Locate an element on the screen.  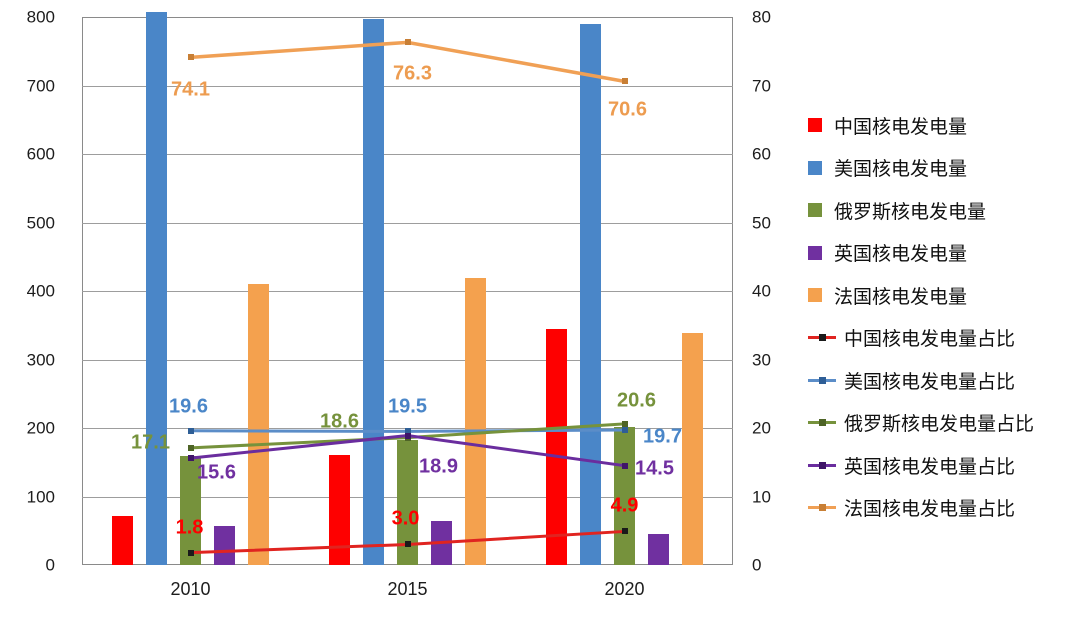
data-label-russia-2015: 18.6 is located at coordinates (339, 421).